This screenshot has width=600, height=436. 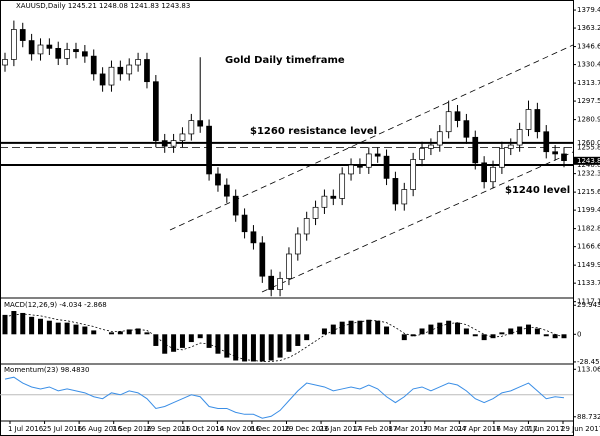 I want to click on annotation: Gold Daily timeframe, so click(x=285, y=60).